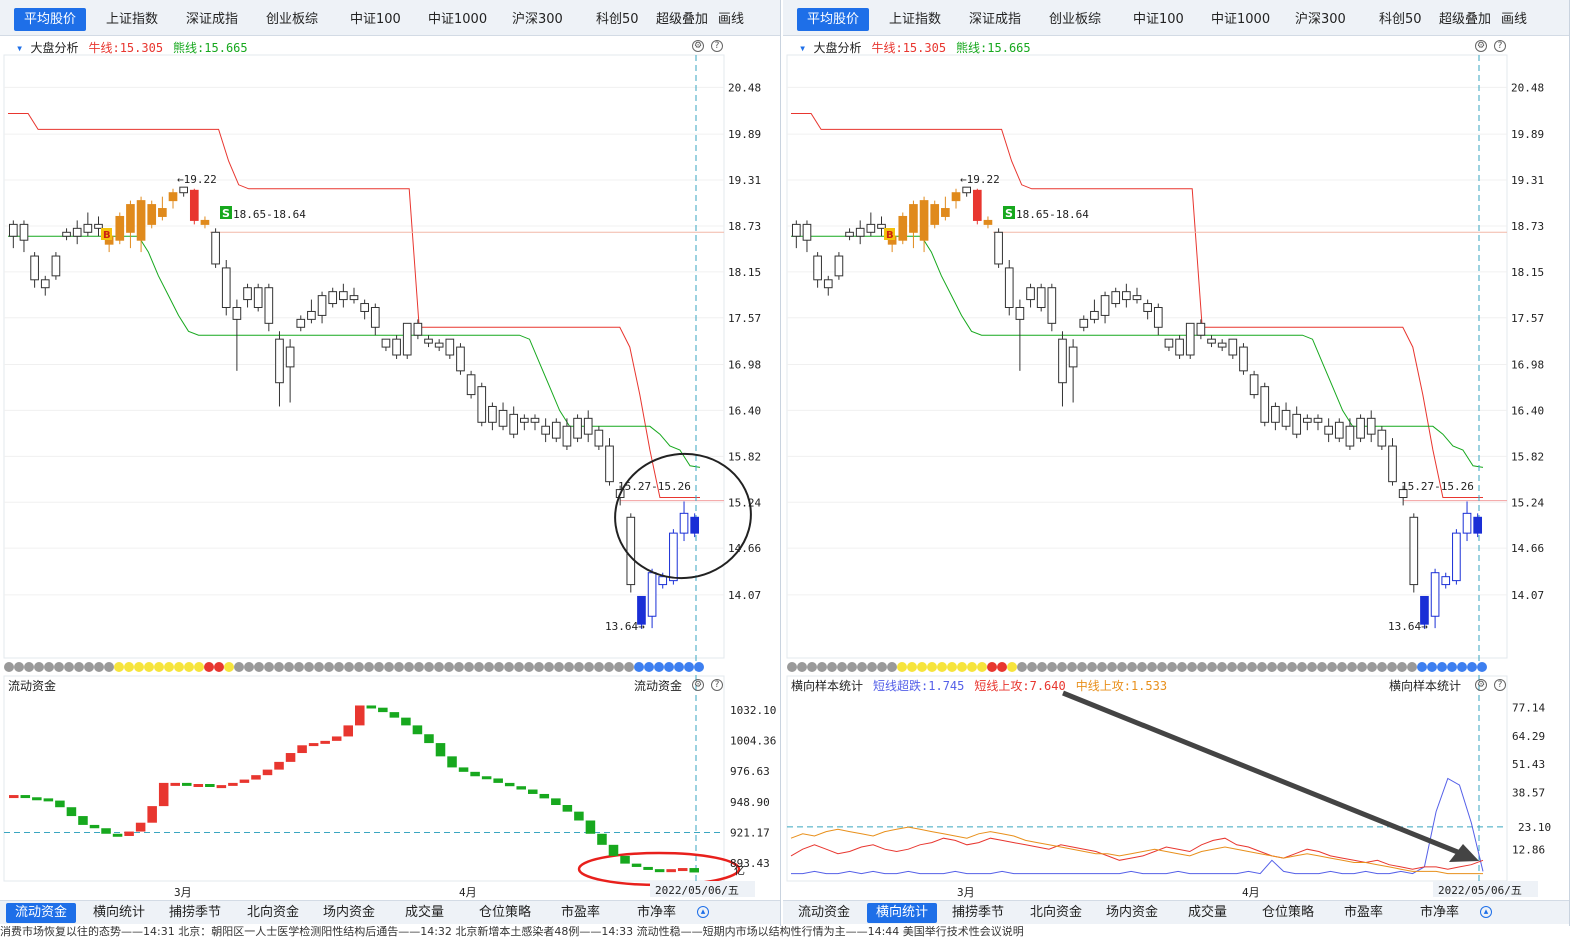 Image resolution: width=1570 pixels, height=937 pixels. Describe the element at coordinates (106, 234) in the screenshot. I see `buy-signal-icon` at that location.